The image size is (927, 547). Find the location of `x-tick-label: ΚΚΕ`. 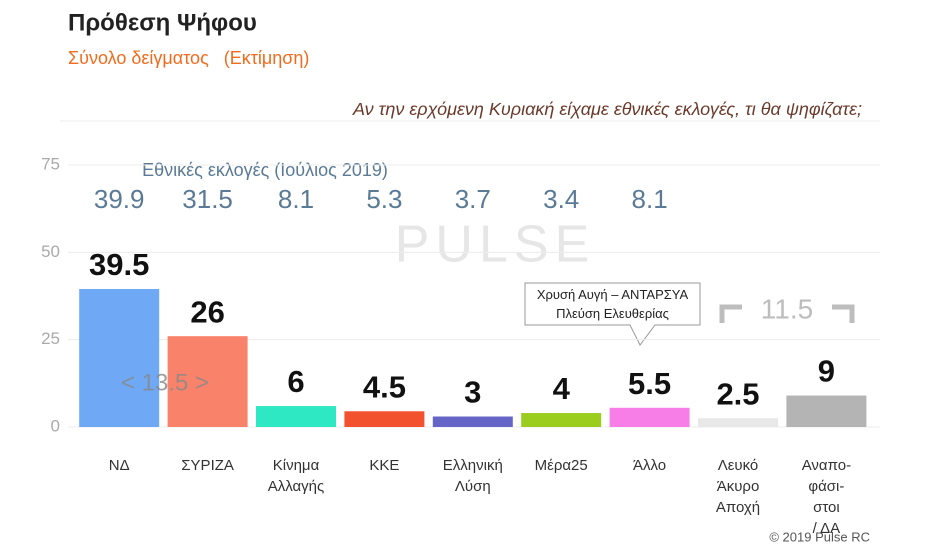

x-tick-label: ΚΚΕ is located at coordinates (384, 465).